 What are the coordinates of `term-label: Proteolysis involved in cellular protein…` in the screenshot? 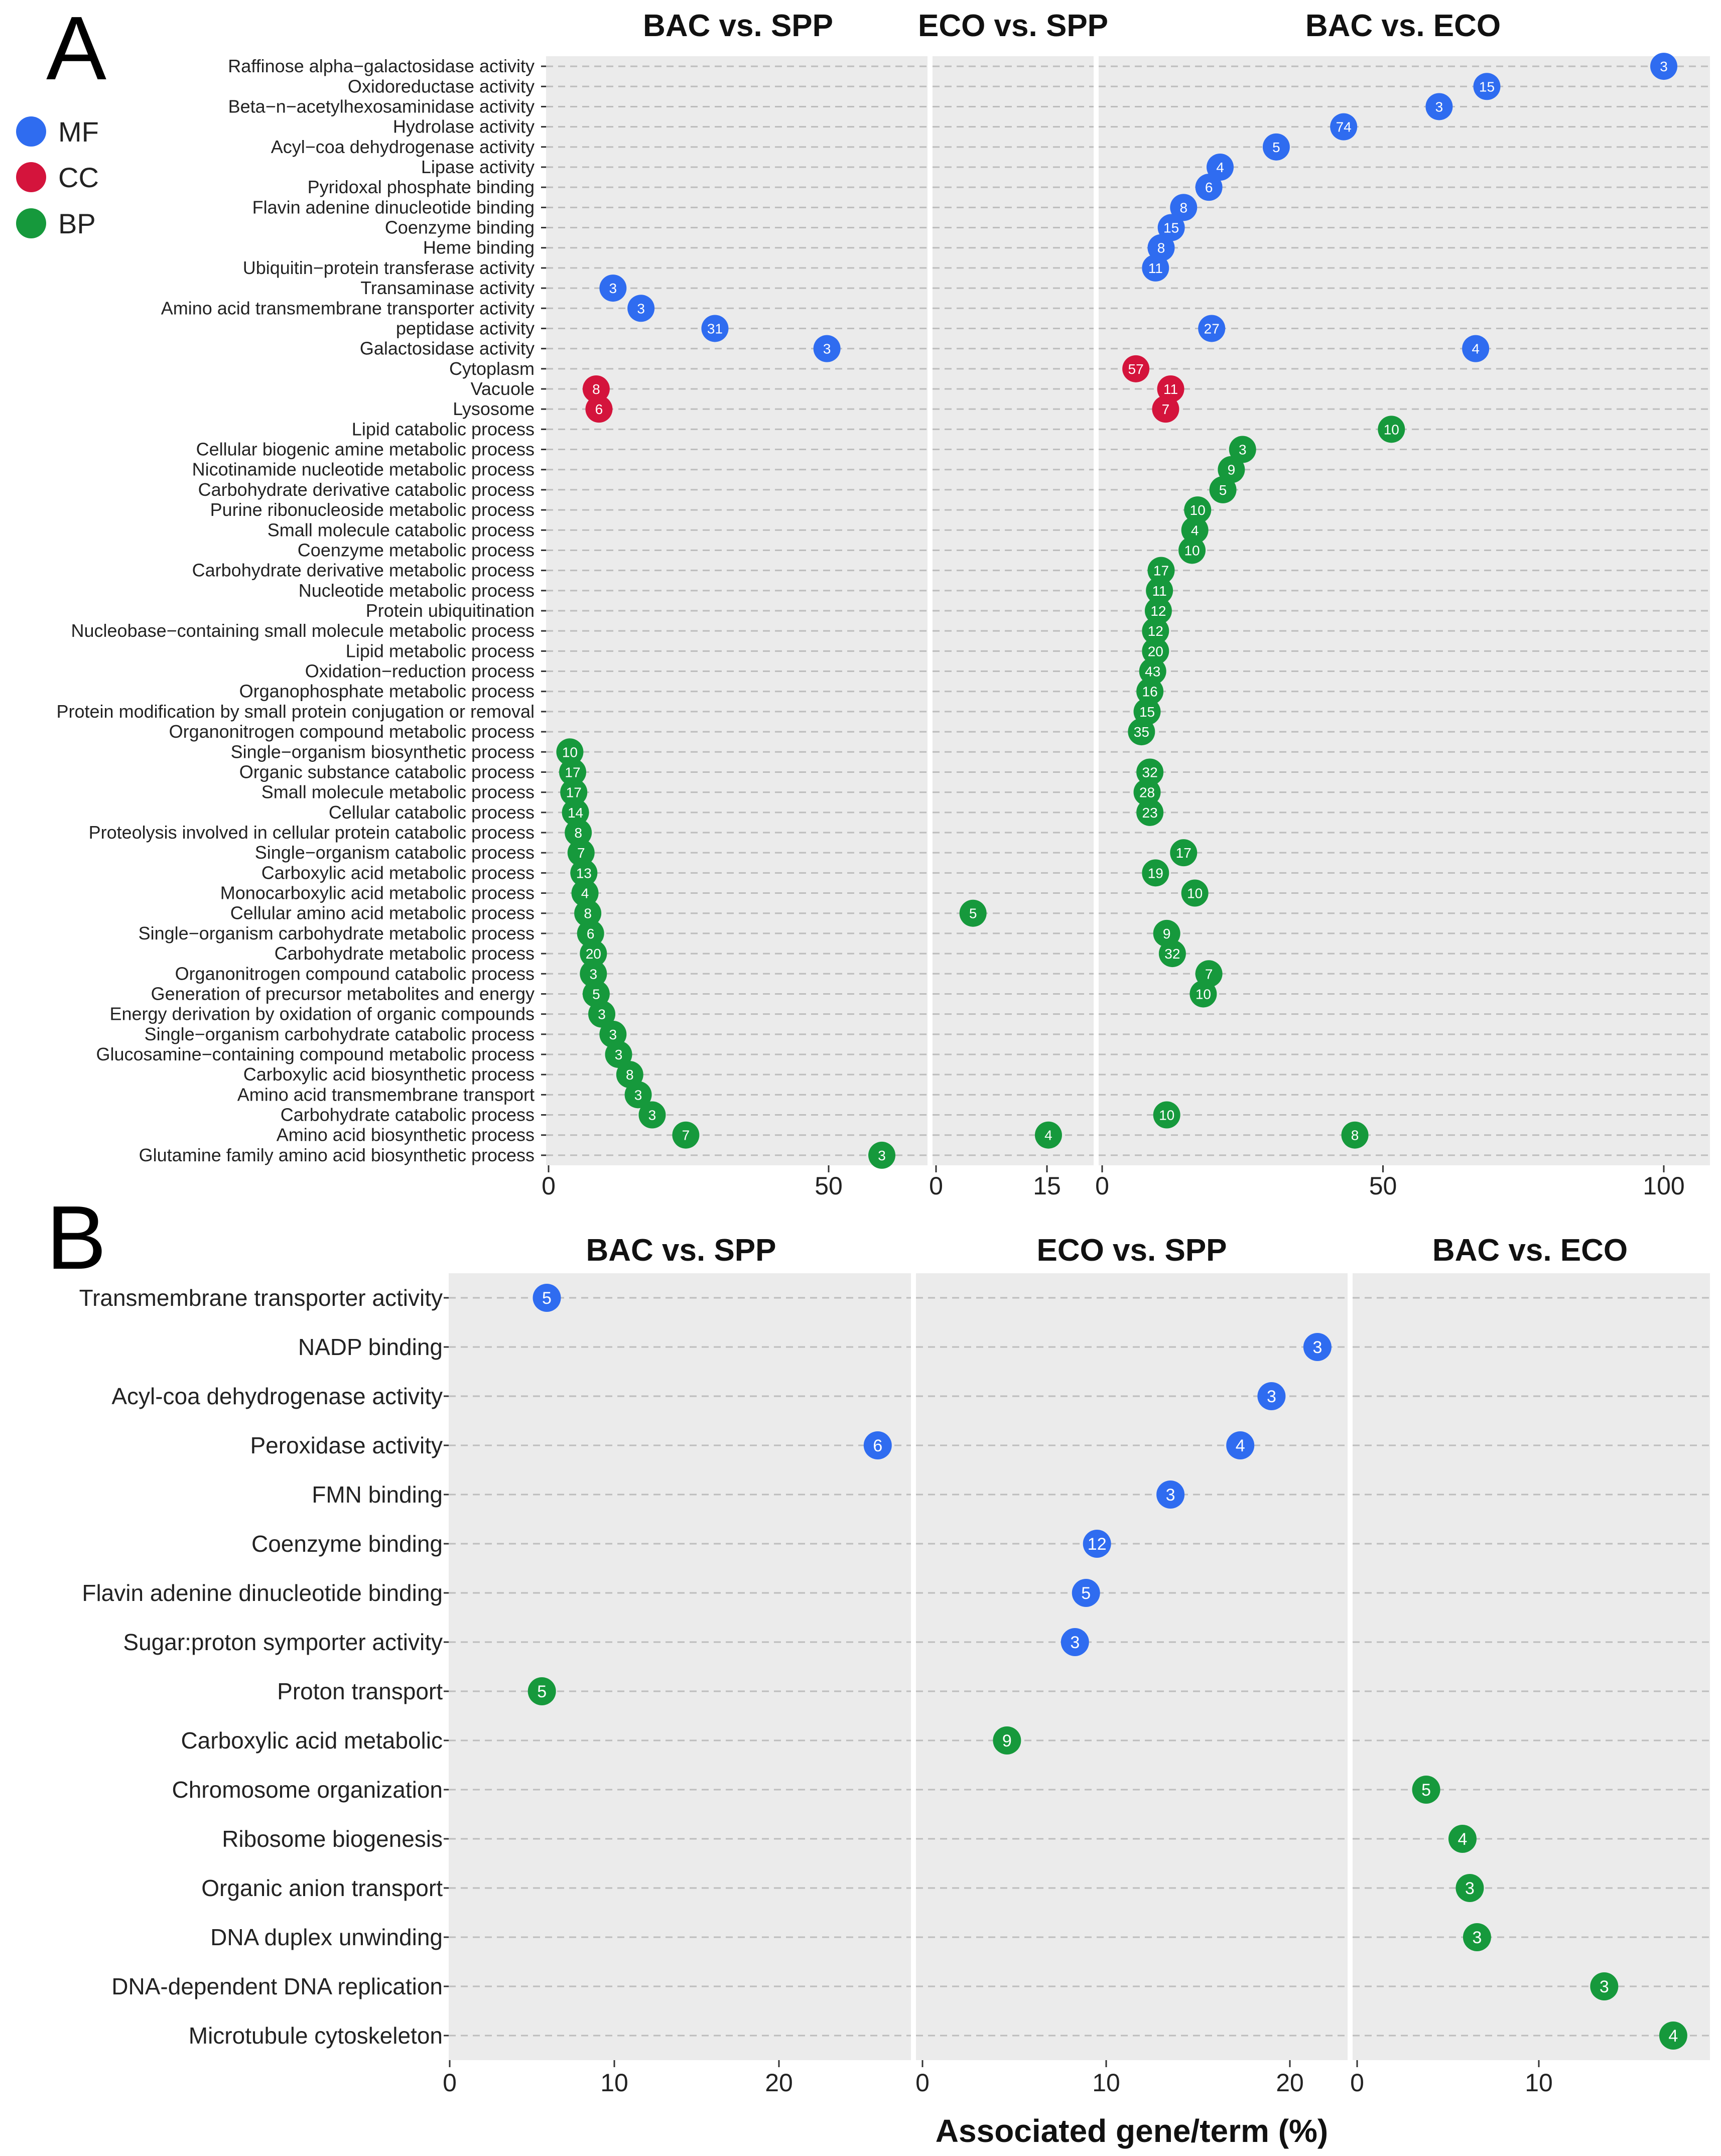 It's located at (312, 833).